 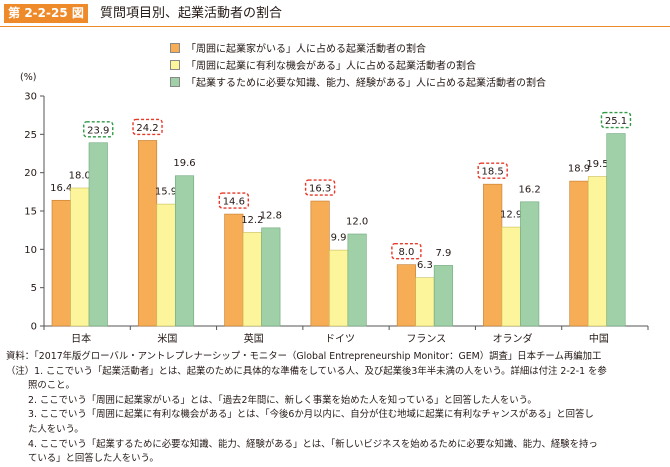 What do you see at coordinates (335, 26) in the screenshot?
I see `header-divider` at bounding box center [335, 26].